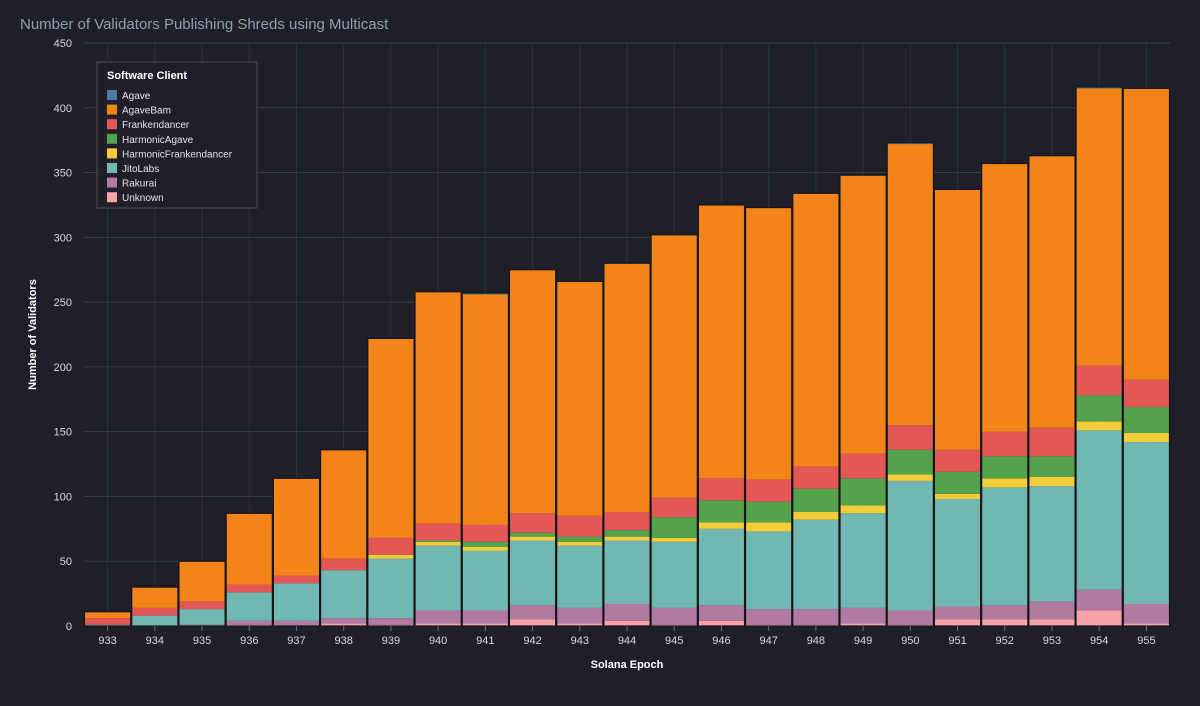 The height and width of the screenshot is (706, 1200). I want to click on legend-label-harmonicfrankendancer: HarmonicFrankendancer, so click(177, 154).